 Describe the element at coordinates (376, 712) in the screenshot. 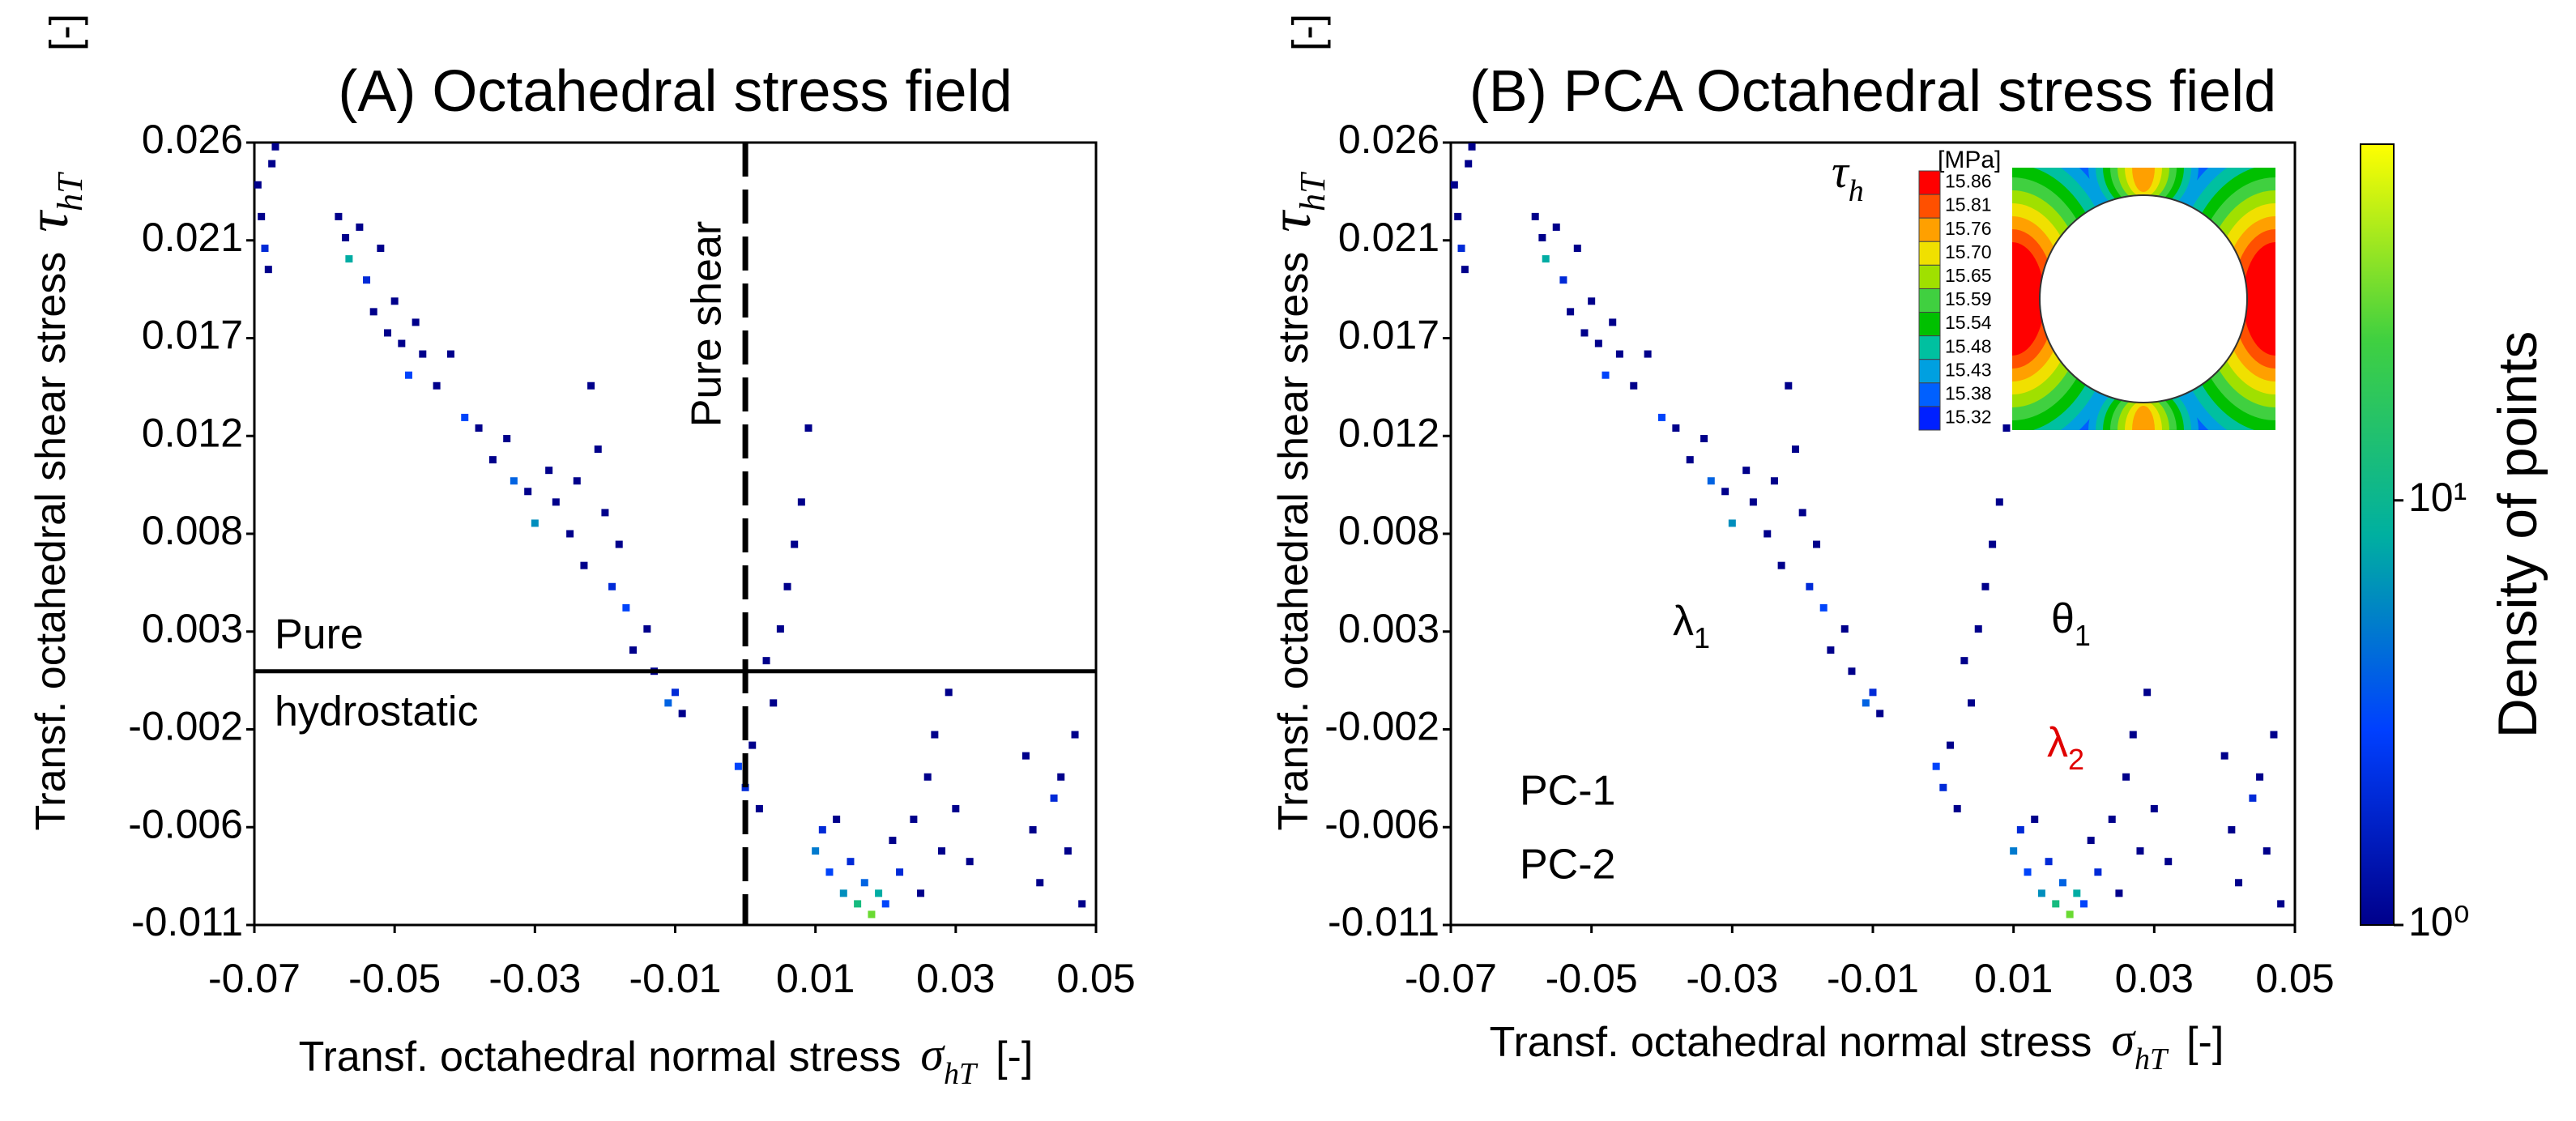

I see `hydrostatic-label: hydrostatic` at that location.